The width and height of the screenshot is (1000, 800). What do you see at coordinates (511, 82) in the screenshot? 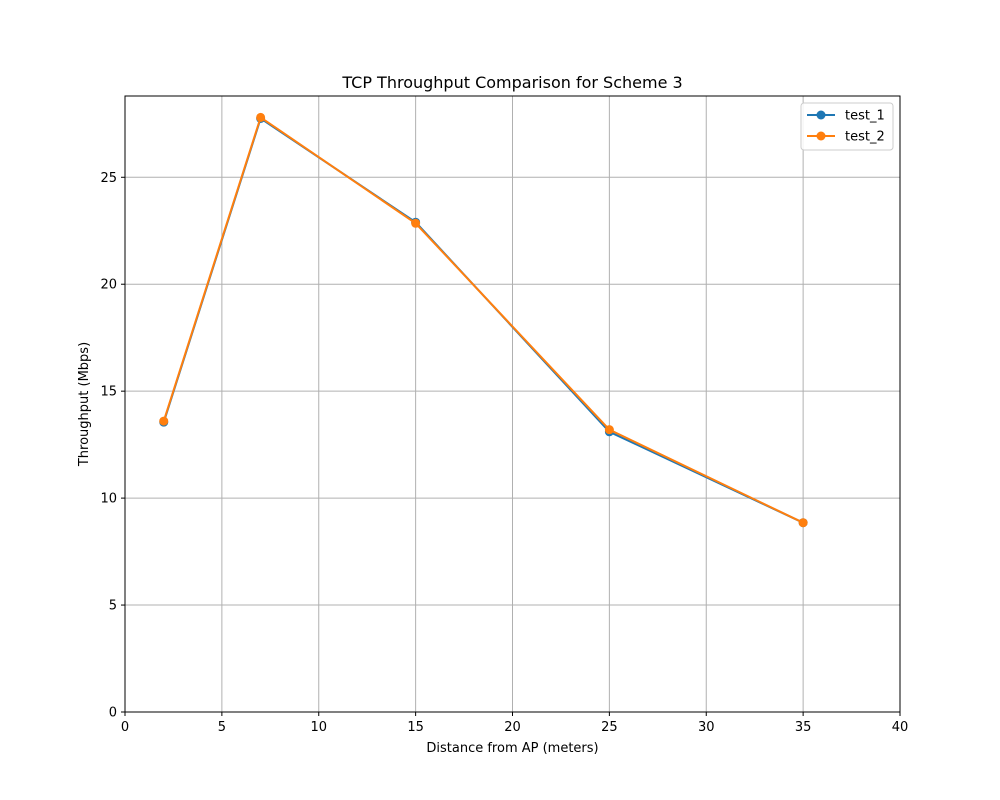
I see `chart-title: TCP Throughput Comparison for Scheme 3` at bounding box center [511, 82].